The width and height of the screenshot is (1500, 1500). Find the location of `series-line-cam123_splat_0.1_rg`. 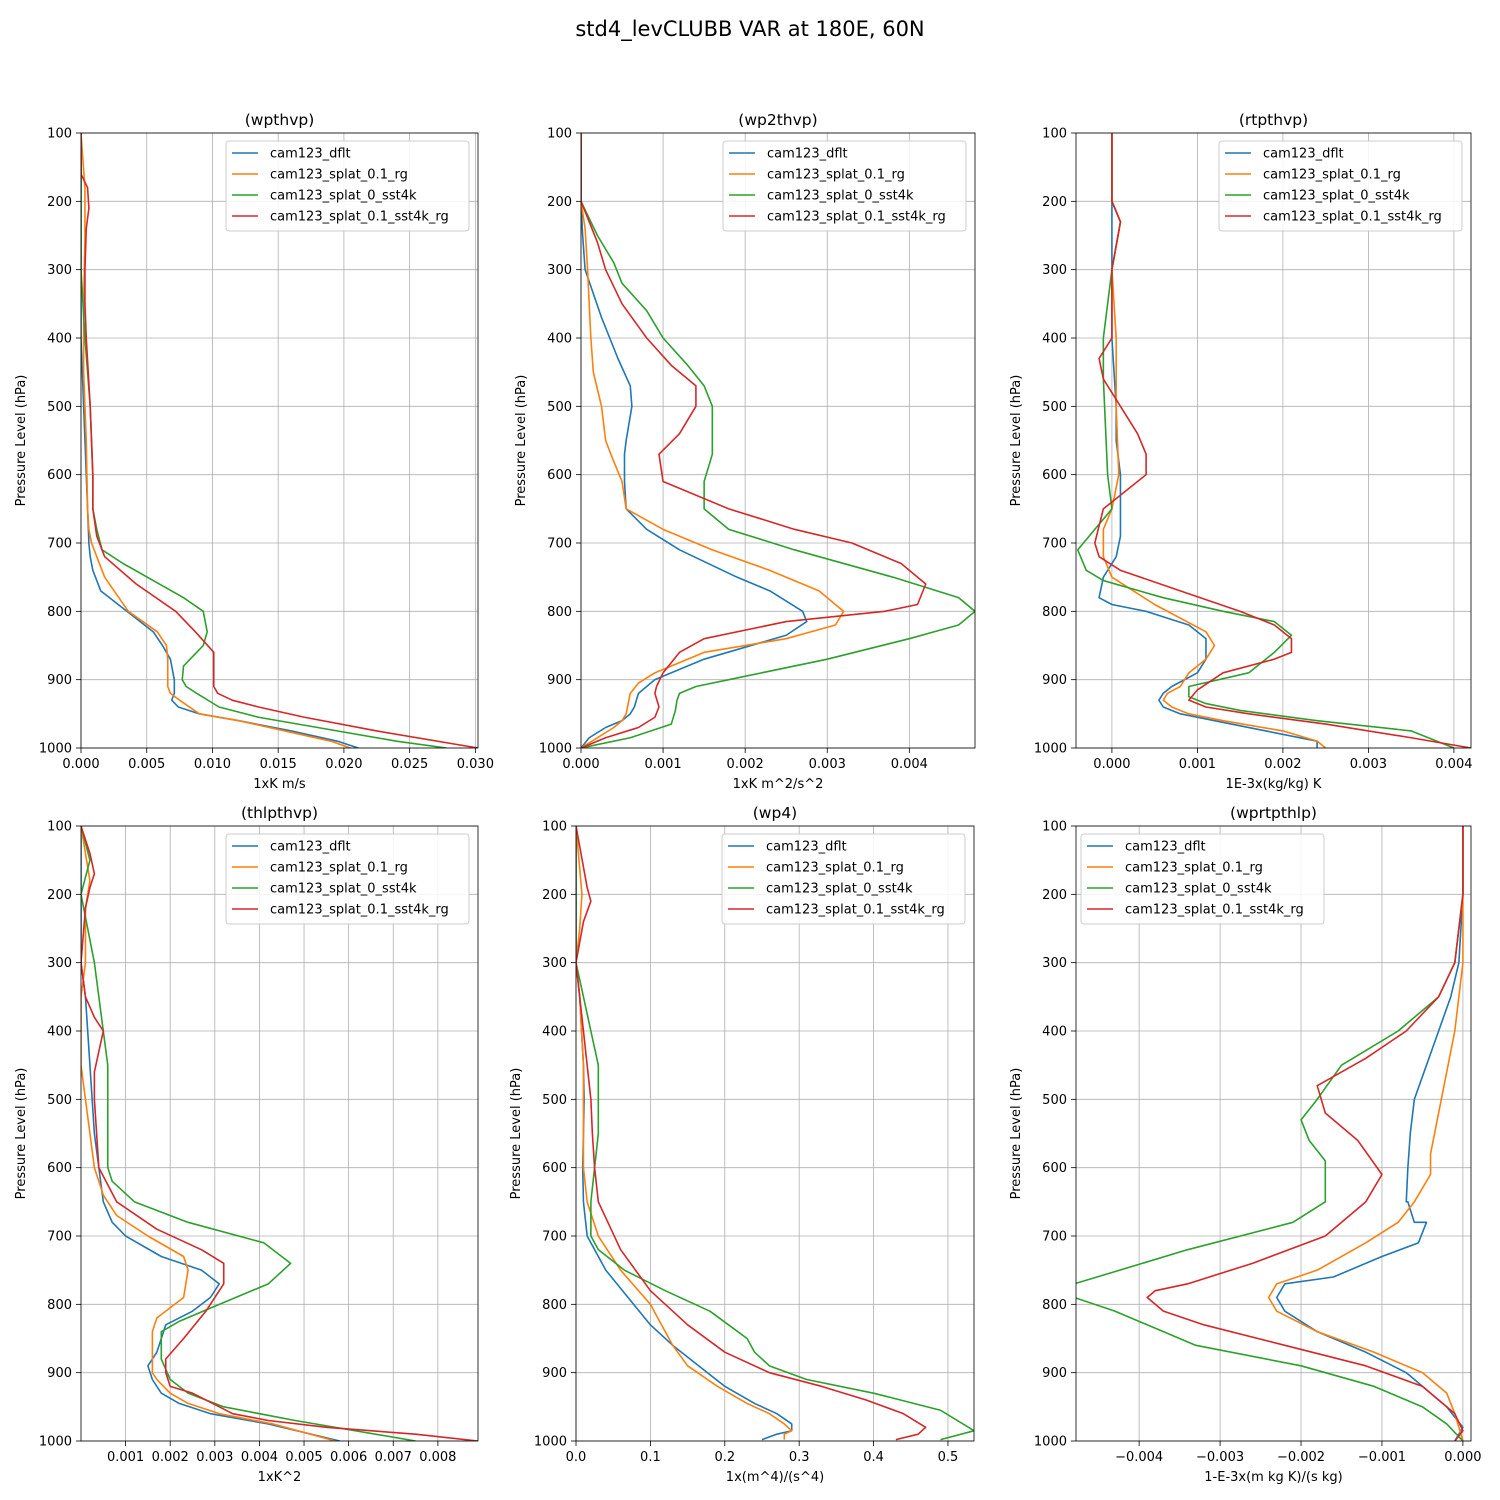

series-line-cam123_splat_0.1_rg is located at coordinates (208, 1133).